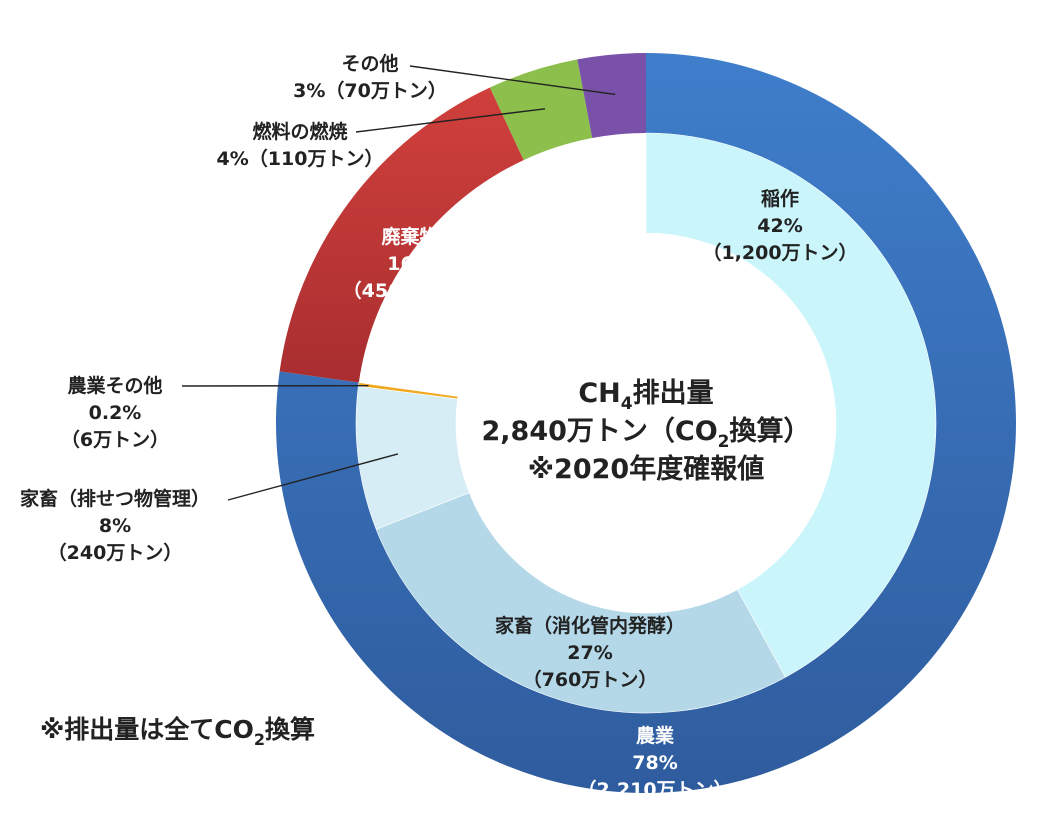 The width and height of the screenshot is (1040, 820). I want to click on center-label-line3: ※2020年度確報値, so click(646, 469).